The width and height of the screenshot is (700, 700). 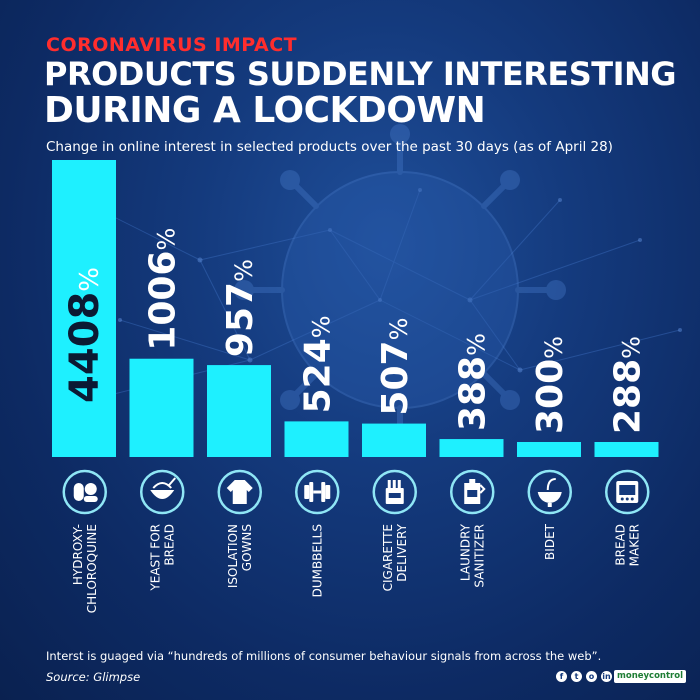 I want to click on bar-group: 4408% HYDROXY-CHLOROQUINE, so click(x=84, y=386).